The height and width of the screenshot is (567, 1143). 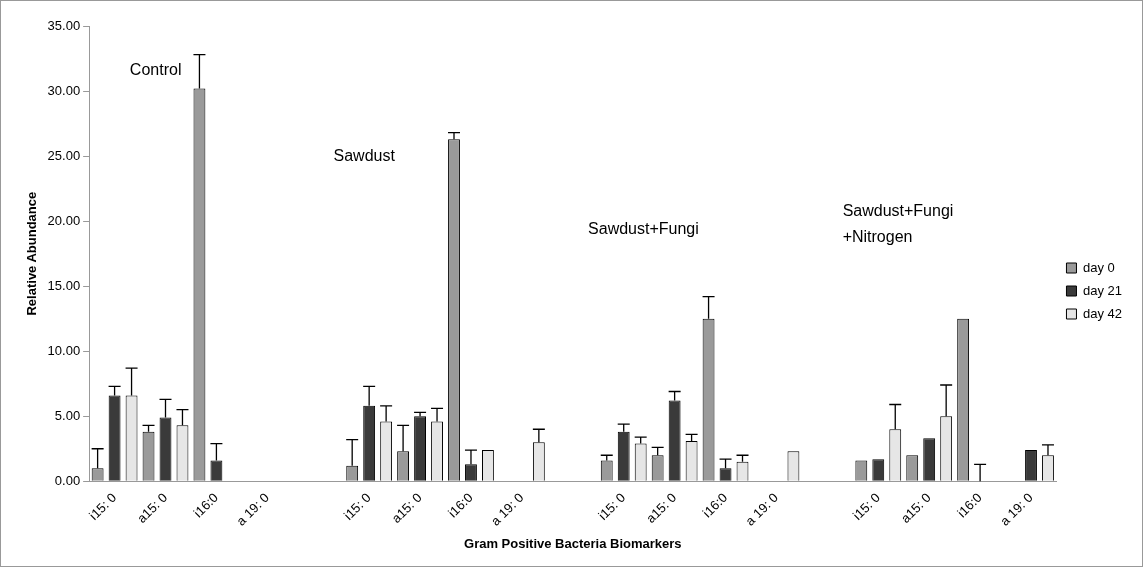 I want to click on annotation: Sawdust, so click(x=364, y=156).